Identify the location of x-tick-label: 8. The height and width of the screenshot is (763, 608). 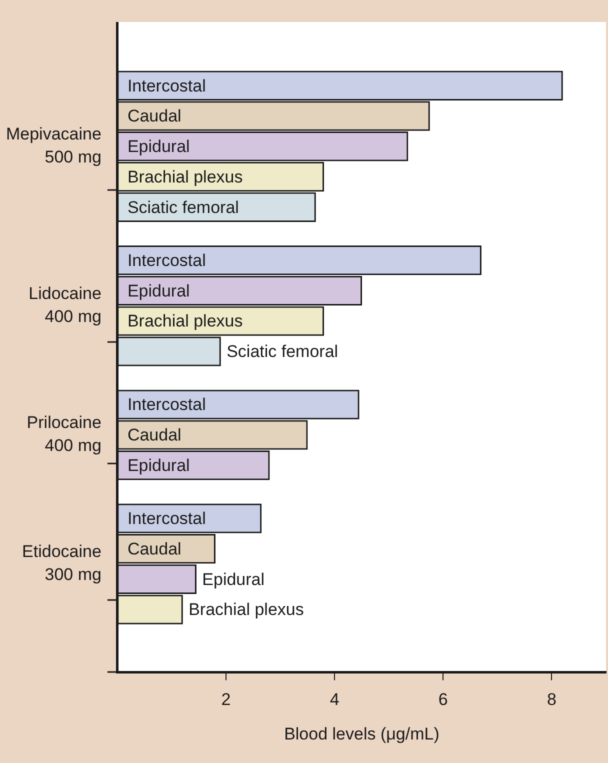
(551, 700).